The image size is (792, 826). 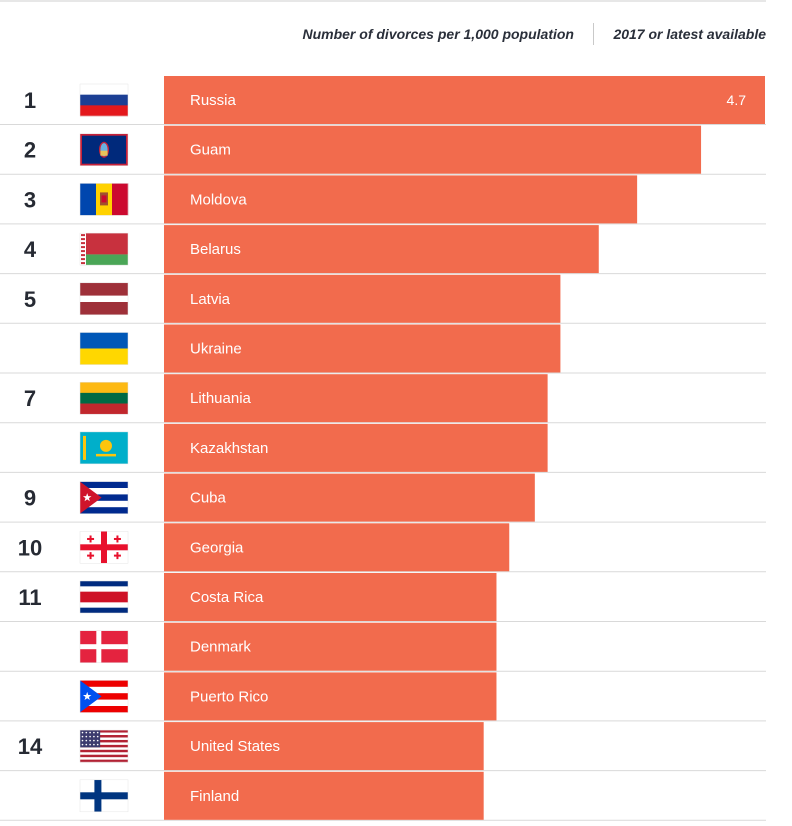 What do you see at coordinates (438, 34) in the screenshot?
I see `metric-label: Number of divorces per 1,000 population` at bounding box center [438, 34].